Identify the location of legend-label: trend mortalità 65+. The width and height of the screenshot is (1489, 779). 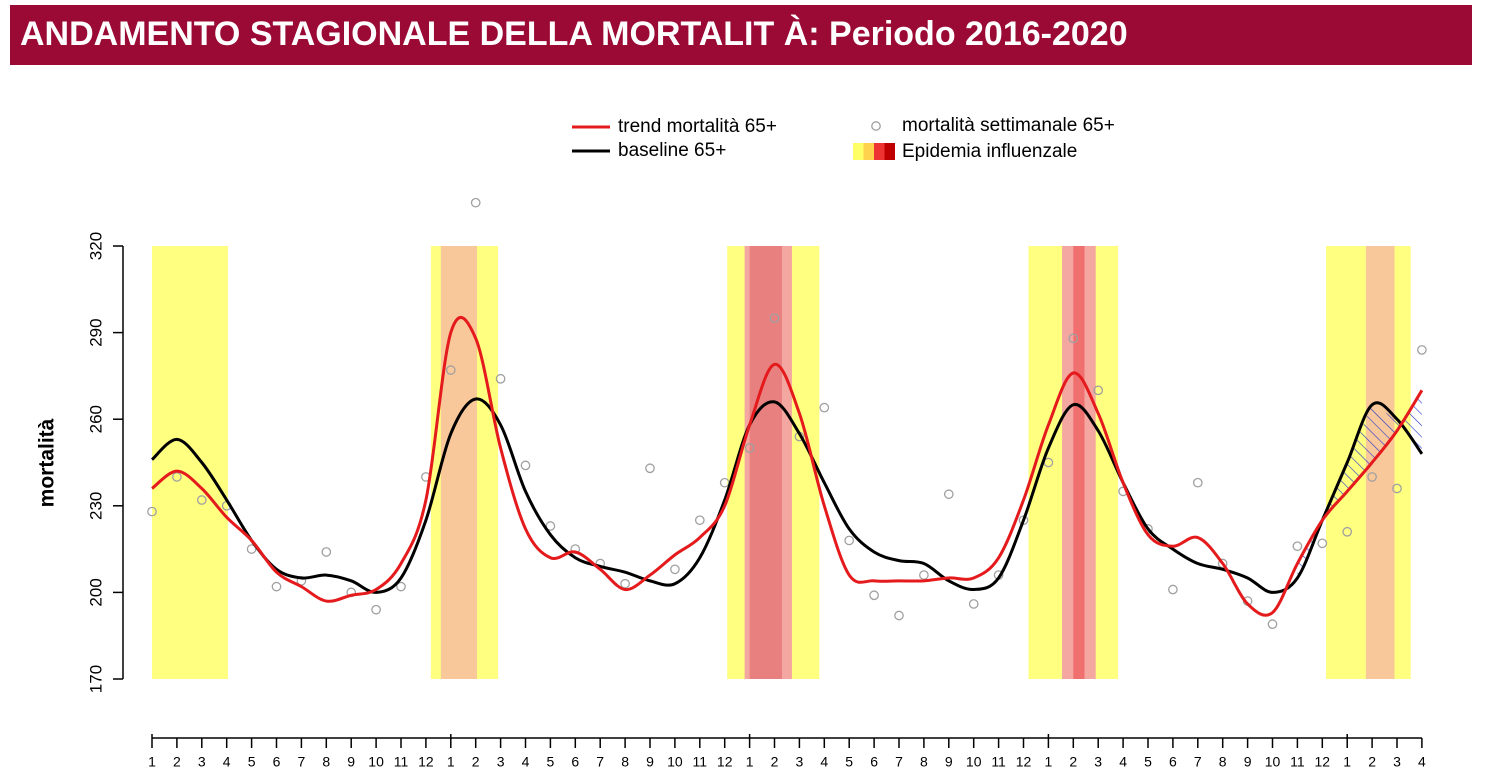
(697, 126).